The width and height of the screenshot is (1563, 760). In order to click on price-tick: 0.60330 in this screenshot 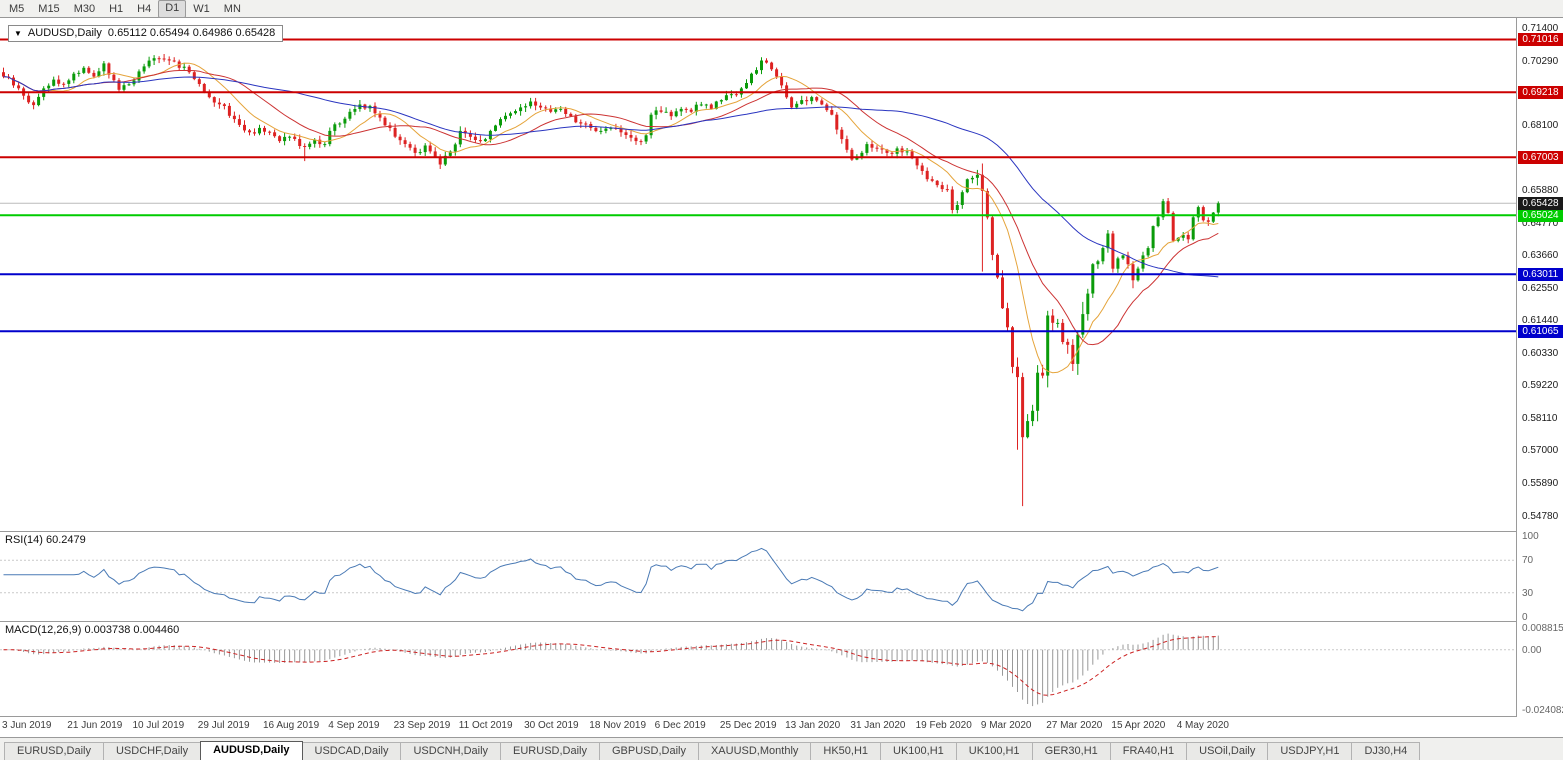, I will do `click(1540, 353)`.